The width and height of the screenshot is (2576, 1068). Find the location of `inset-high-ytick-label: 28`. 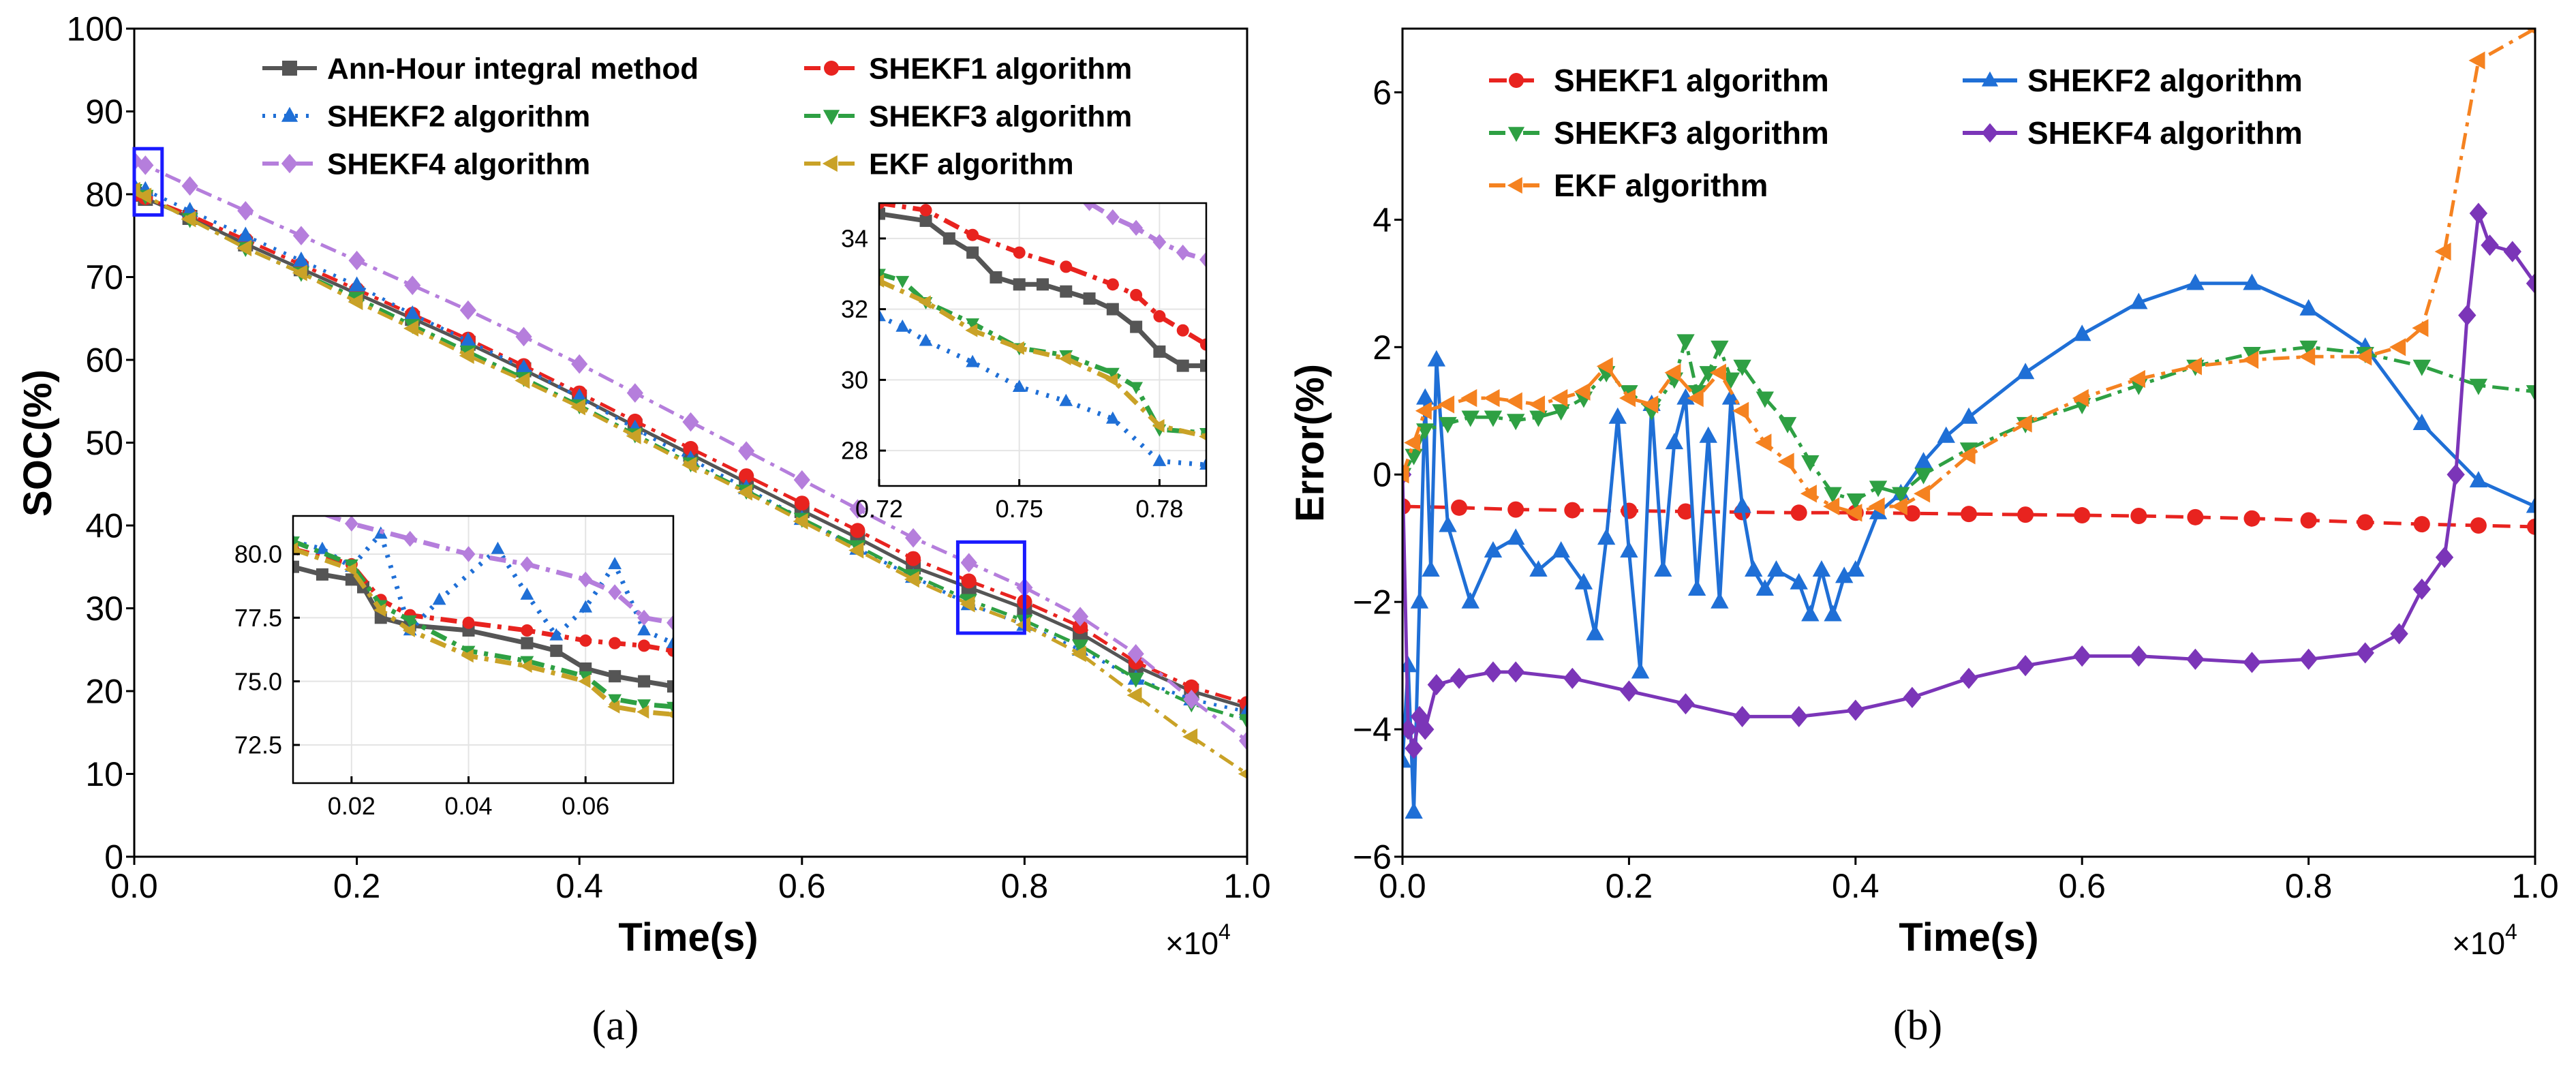

inset-high-ytick-label: 28 is located at coordinates (854, 451).